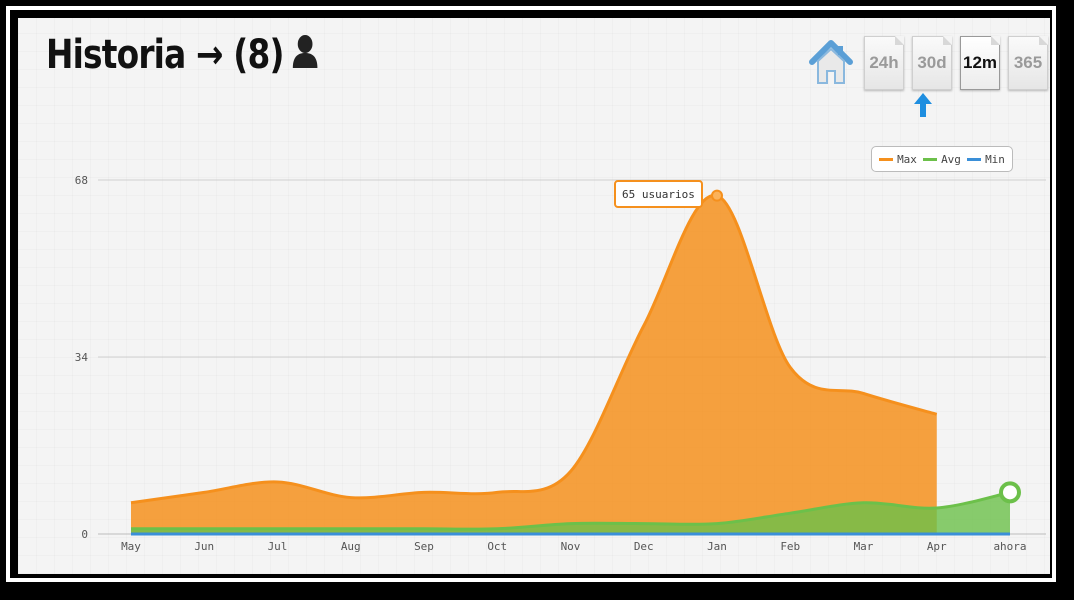 This screenshot has height=600, width=1074. I want to click on x-tick-label: Jun, so click(204, 546).